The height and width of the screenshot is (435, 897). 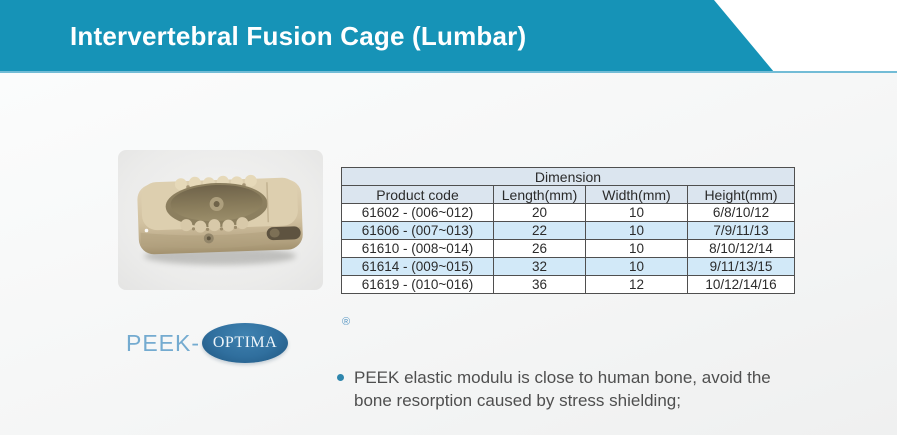 I want to click on table-row: 61610 - (008~014) 26 10 8/10/12/14, so click(x=568, y=248).